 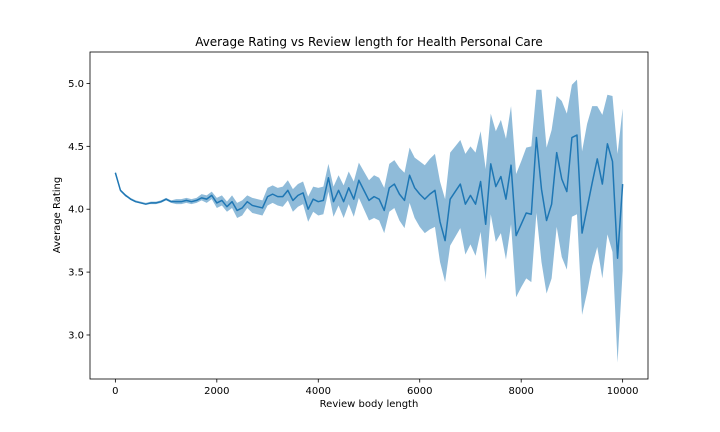 What do you see at coordinates (216, 391) in the screenshot?
I see `x-tick-label: 2000` at bounding box center [216, 391].